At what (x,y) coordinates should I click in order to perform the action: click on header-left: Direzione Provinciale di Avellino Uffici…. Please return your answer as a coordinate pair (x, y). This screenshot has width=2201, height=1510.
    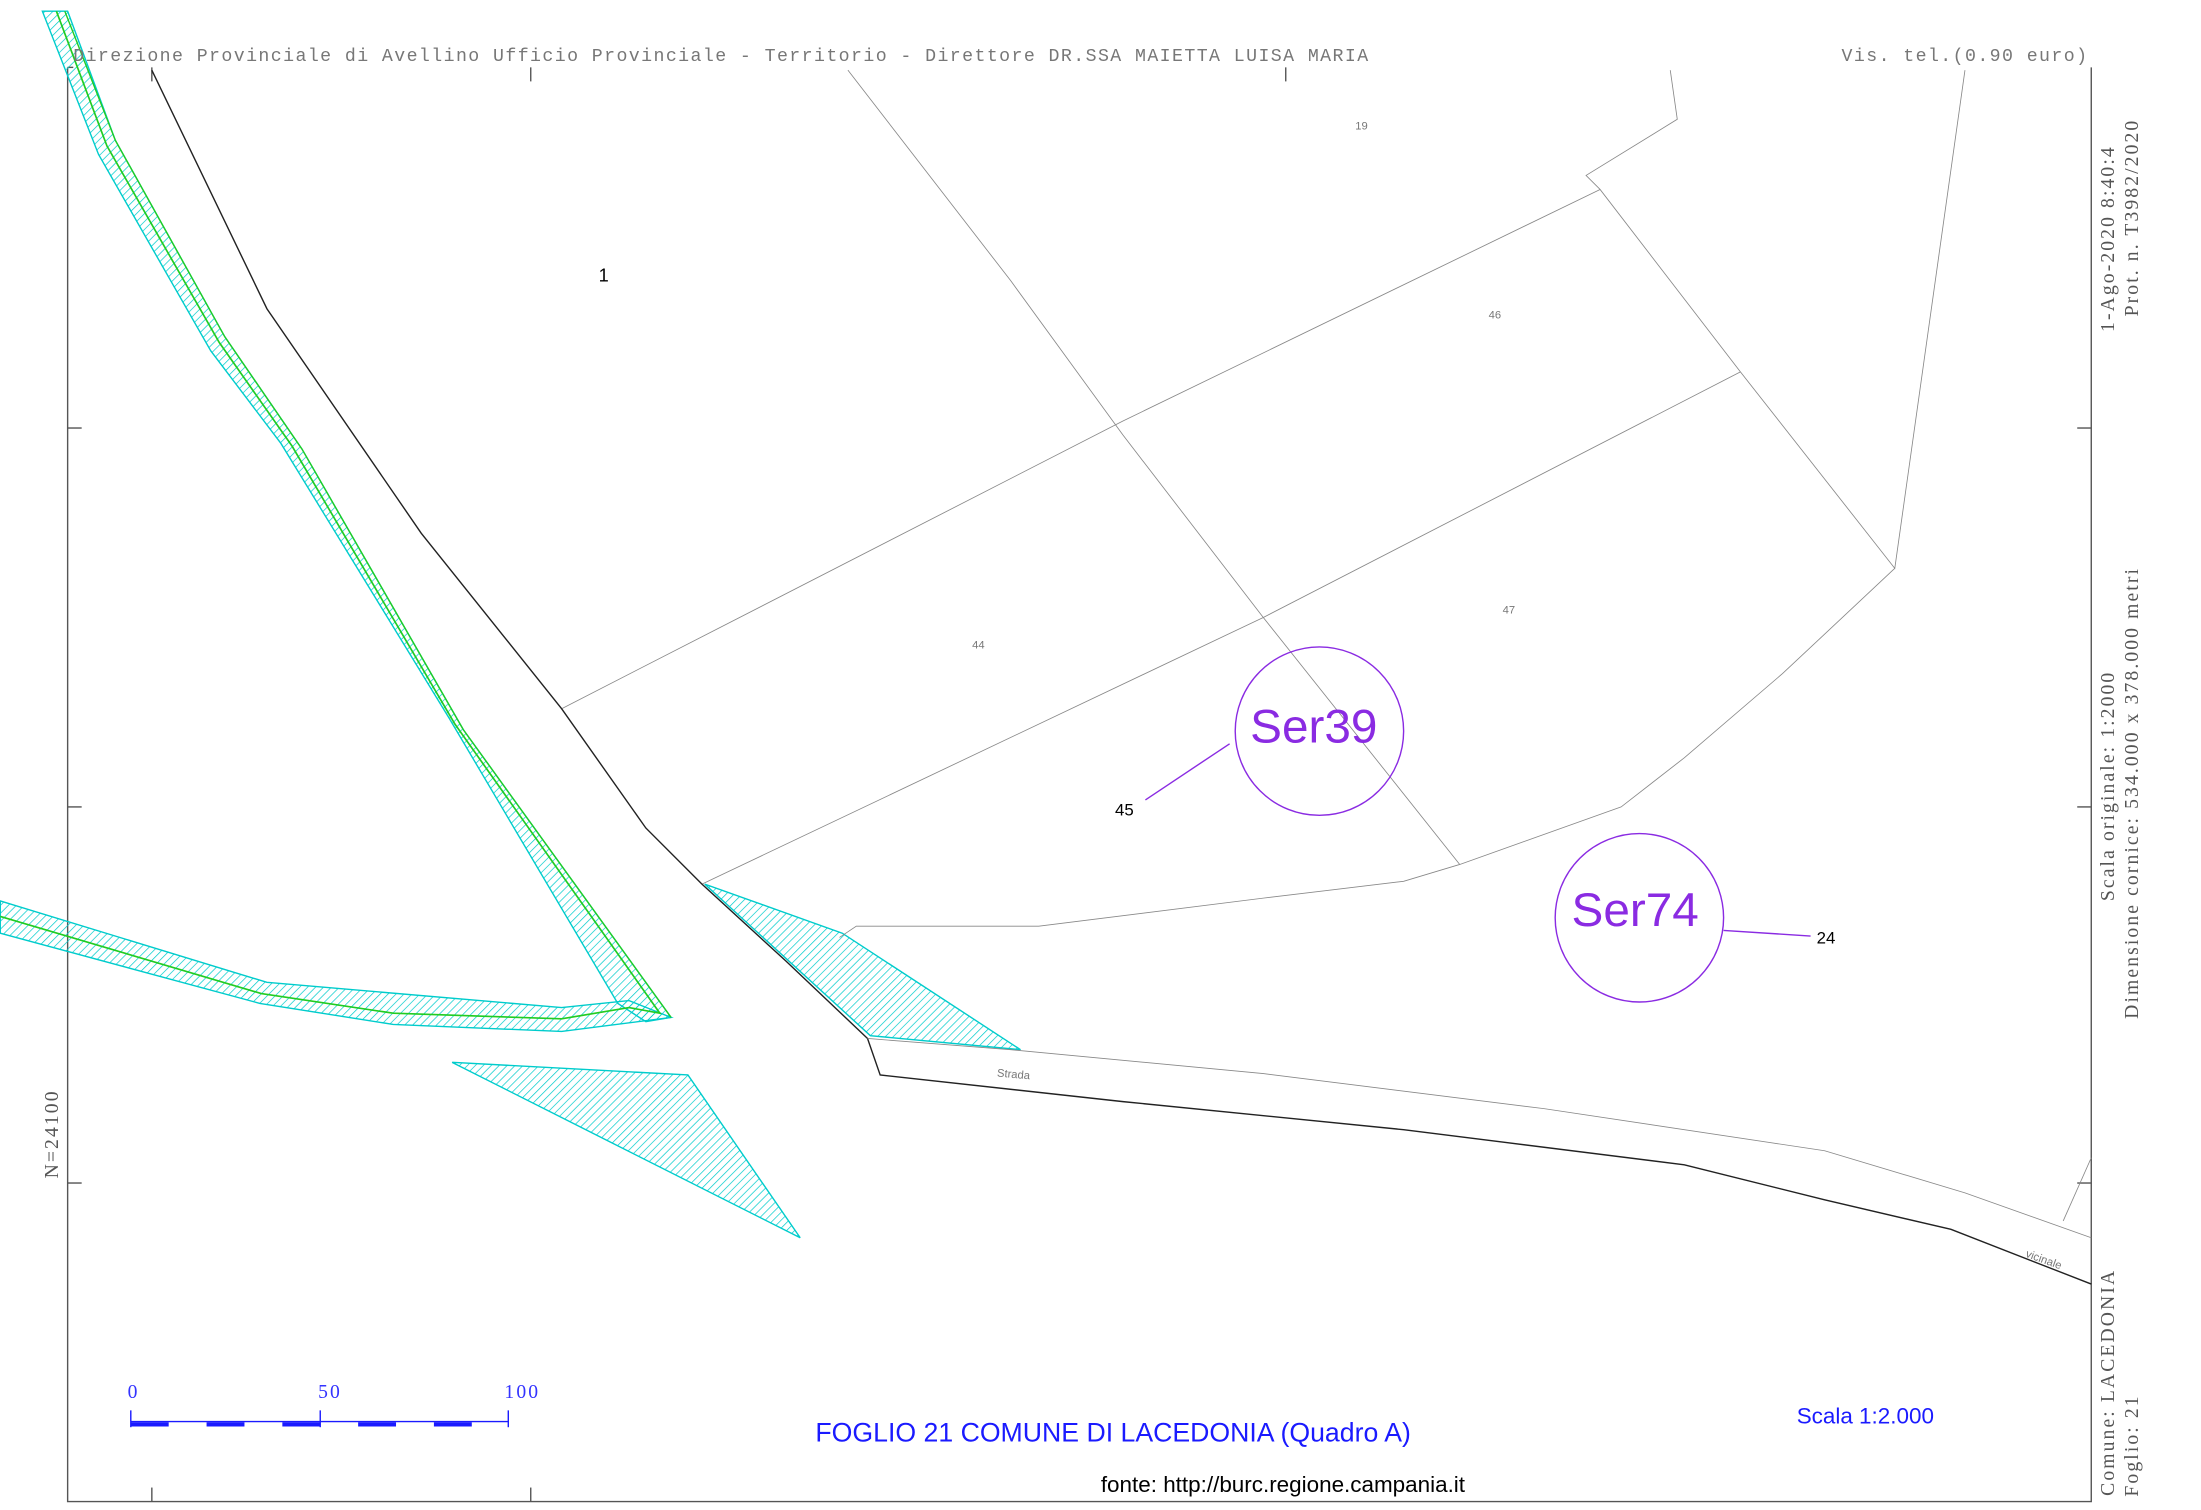
    Looking at the image, I should click on (721, 57).